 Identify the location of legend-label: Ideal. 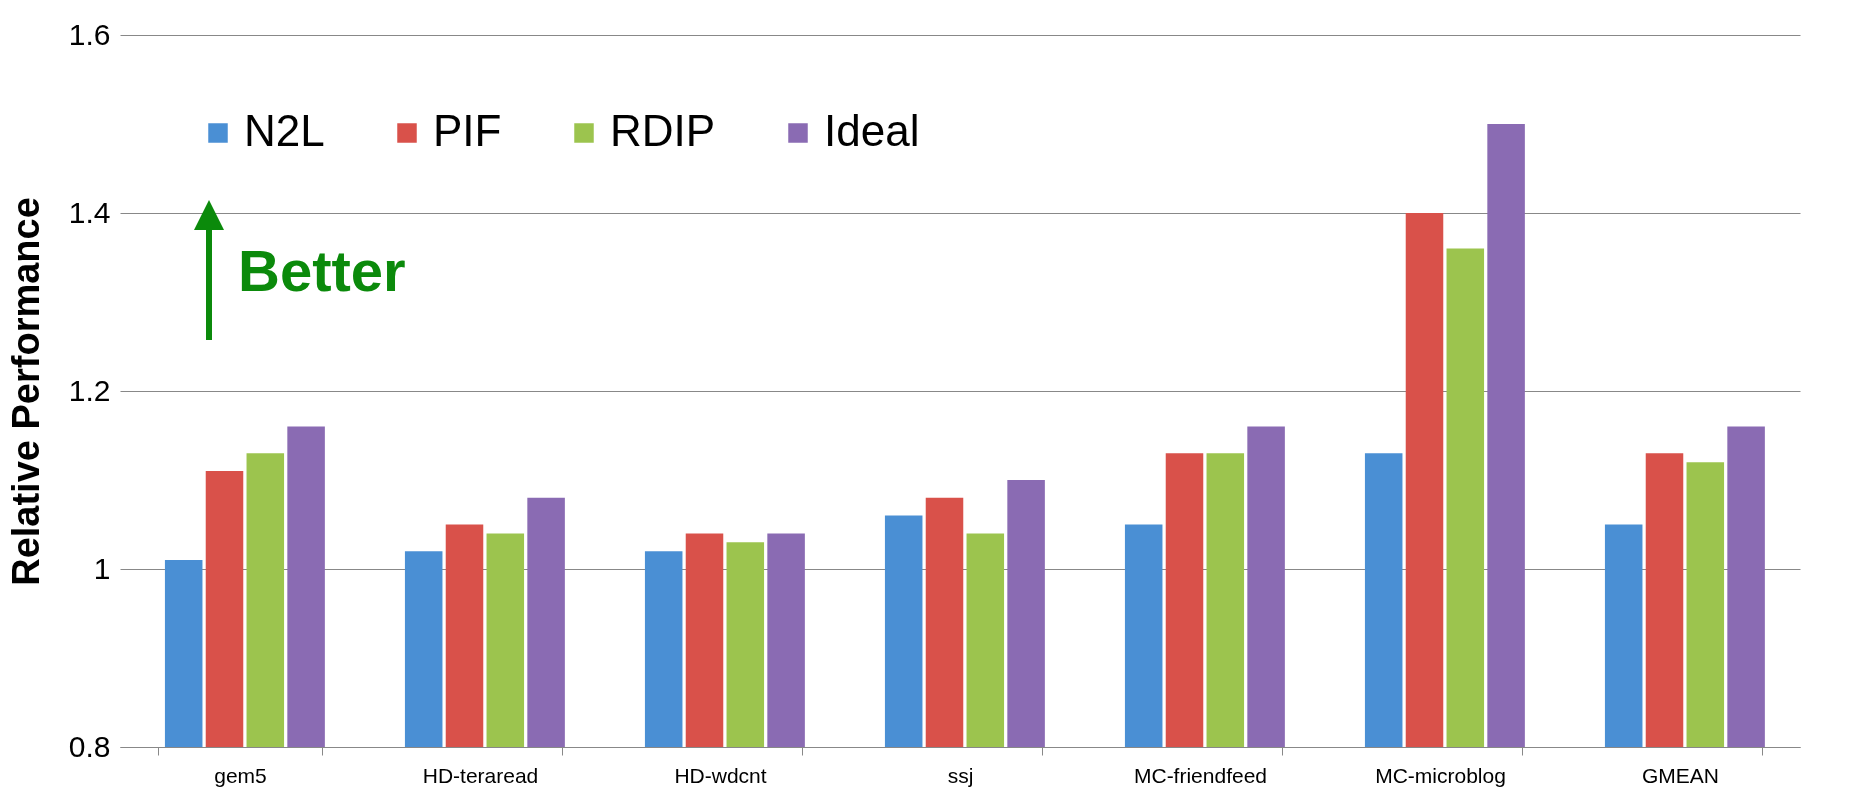
(872, 130).